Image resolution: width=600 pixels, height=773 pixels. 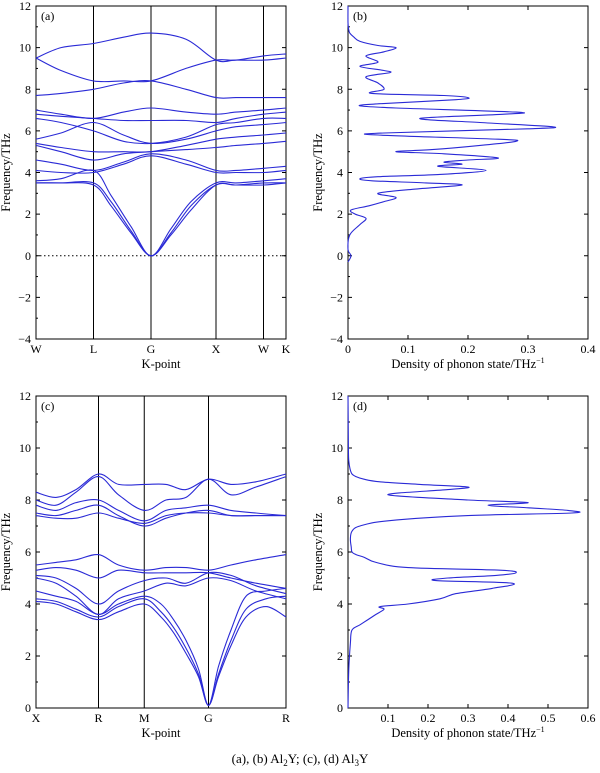 What do you see at coordinates (408, 349) in the screenshot?
I see `x-tick-label: 0.1` at bounding box center [408, 349].